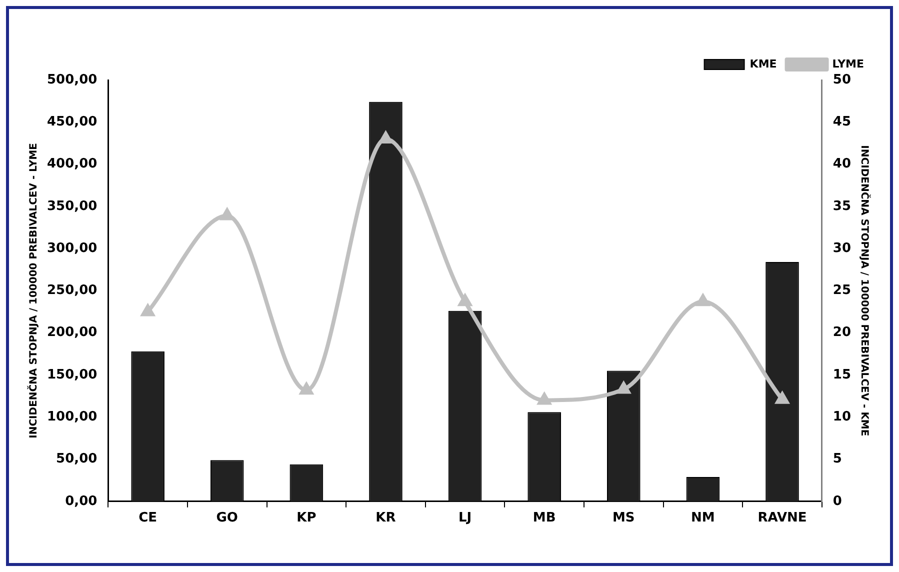 The width and height of the screenshot is (899, 572). I want to click on y2-tick-label: 30, so click(842, 248).